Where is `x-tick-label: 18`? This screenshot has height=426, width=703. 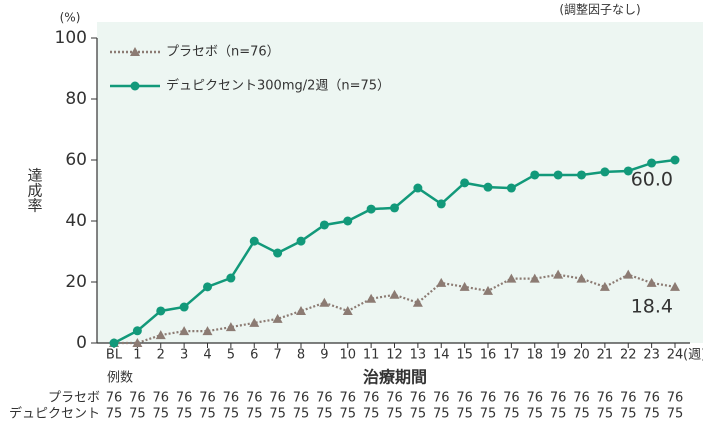 x-tick-label: 18 is located at coordinates (534, 355).